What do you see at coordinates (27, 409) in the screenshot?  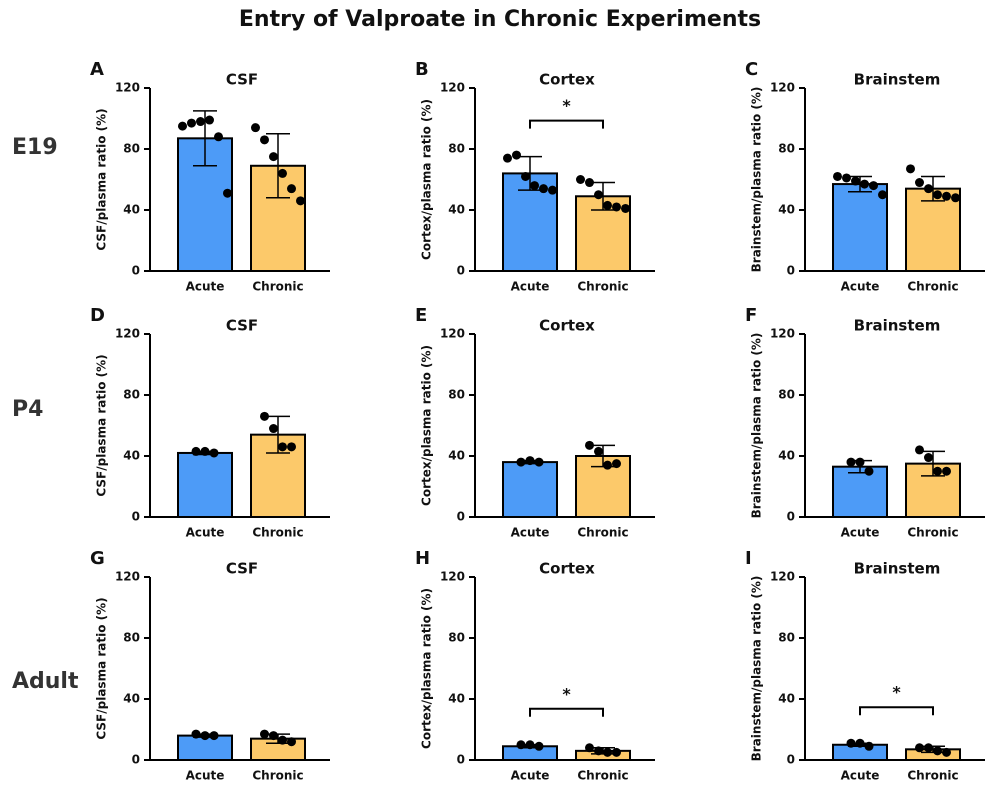 I see `row-label: P4` at bounding box center [27, 409].